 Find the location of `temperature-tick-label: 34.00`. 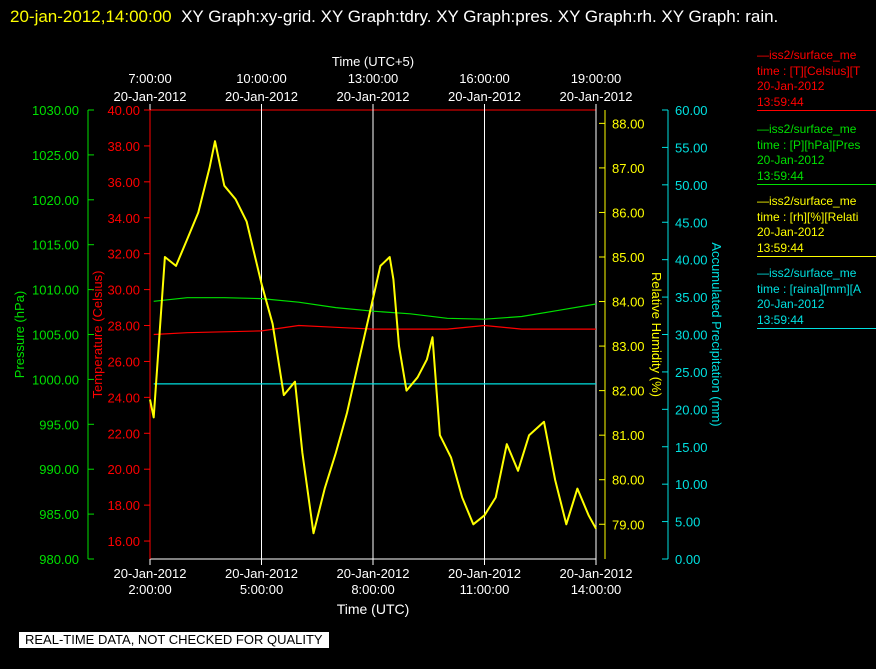

temperature-tick-label: 34.00 is located at coordinates (123, 218).